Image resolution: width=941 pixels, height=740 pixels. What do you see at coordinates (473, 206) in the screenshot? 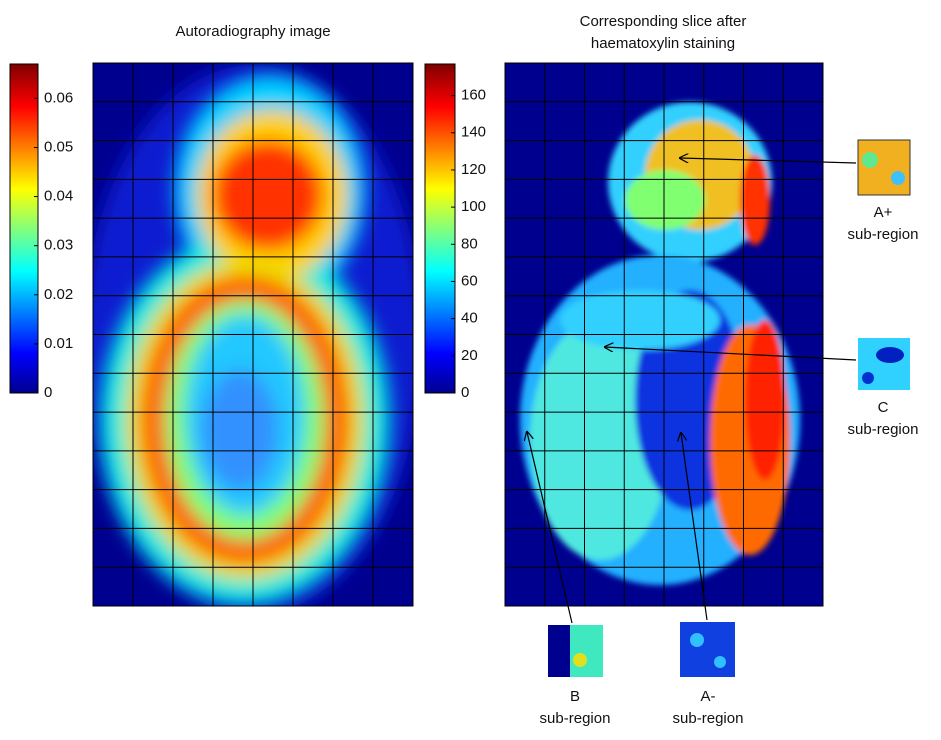
I see `colorbar-tick-label: 100` at bounding box center [473, 206].